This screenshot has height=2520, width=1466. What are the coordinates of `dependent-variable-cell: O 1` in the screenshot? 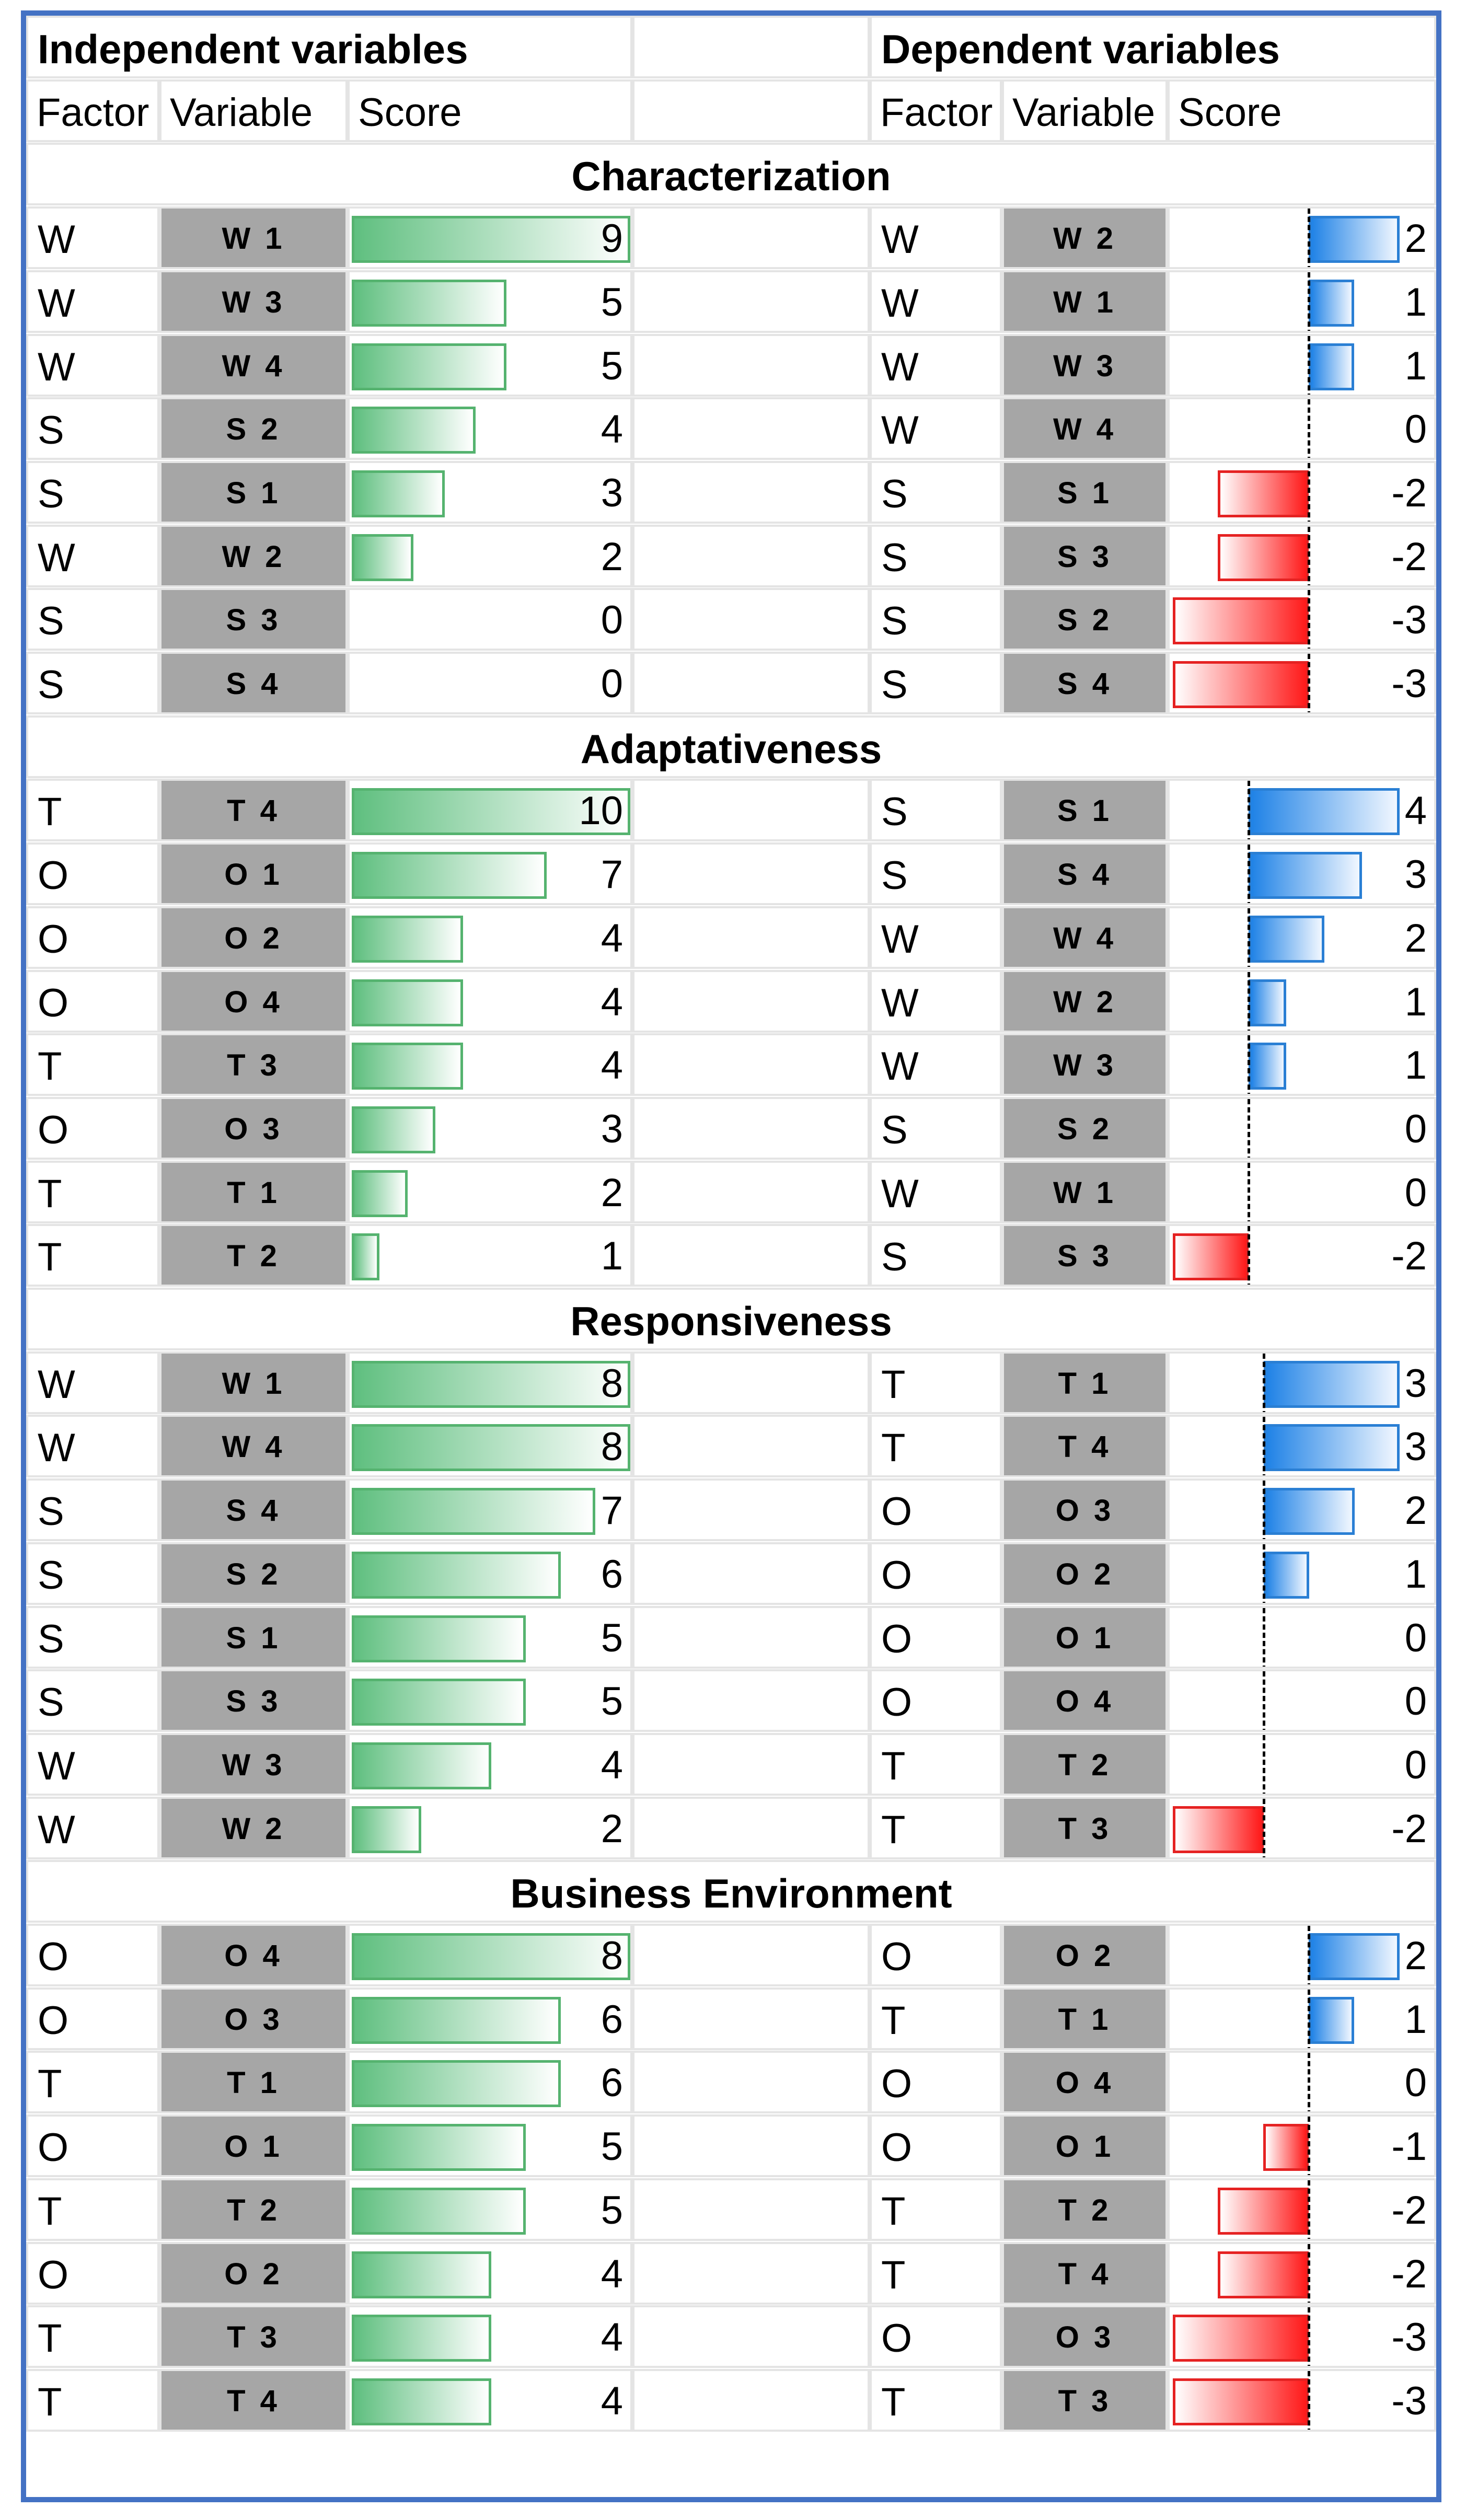 It's located at (1085, 1637).